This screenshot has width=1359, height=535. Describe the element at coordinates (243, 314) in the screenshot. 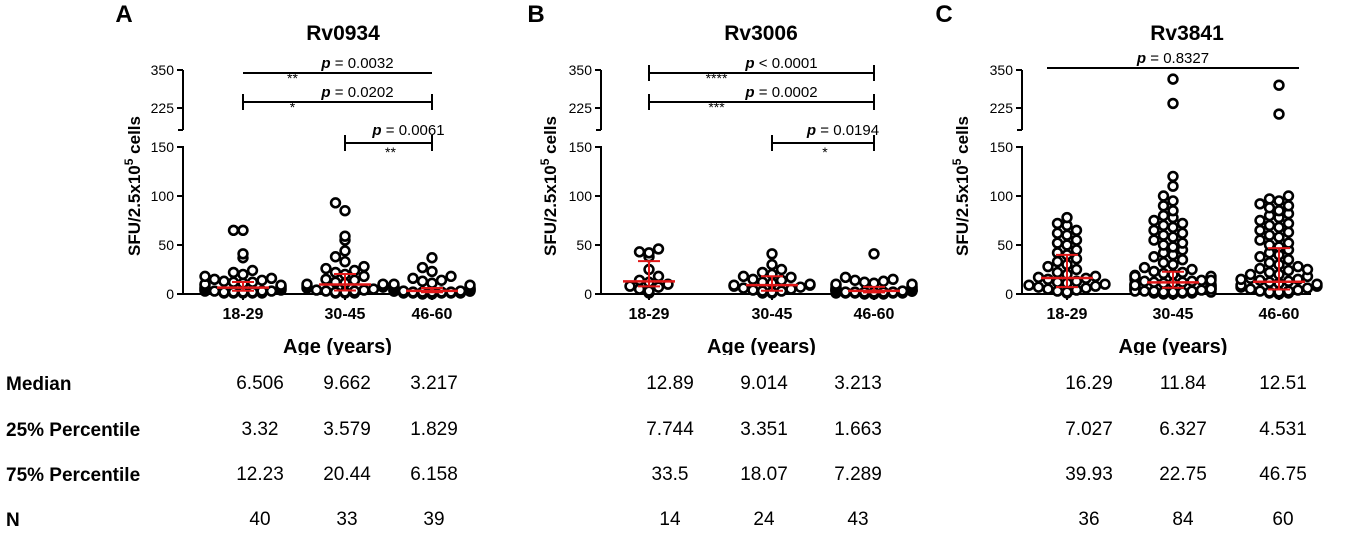

I see `x-tick-label-a: 18-29` at that location.